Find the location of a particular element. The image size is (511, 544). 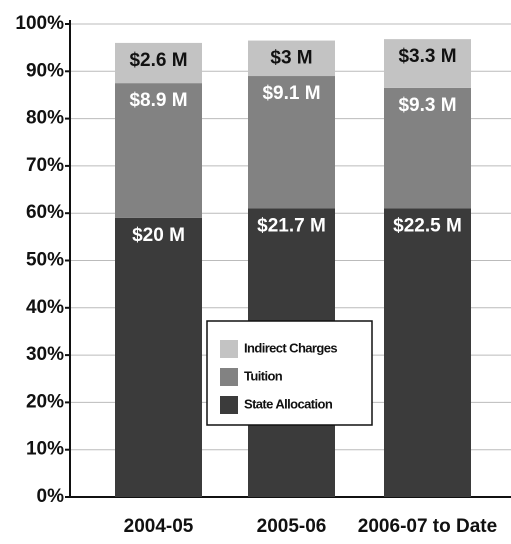

segment-label: $2.6 M is located at coordinates (158, 60).